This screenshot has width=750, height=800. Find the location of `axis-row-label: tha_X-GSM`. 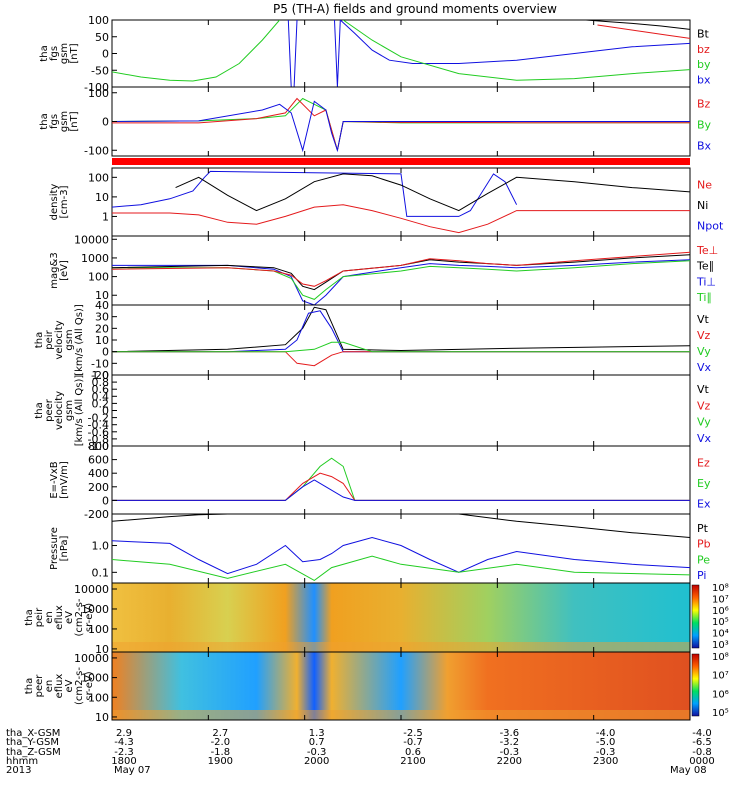

axis-row-label: tha_X-GSM is located at coordinates (33, 733).